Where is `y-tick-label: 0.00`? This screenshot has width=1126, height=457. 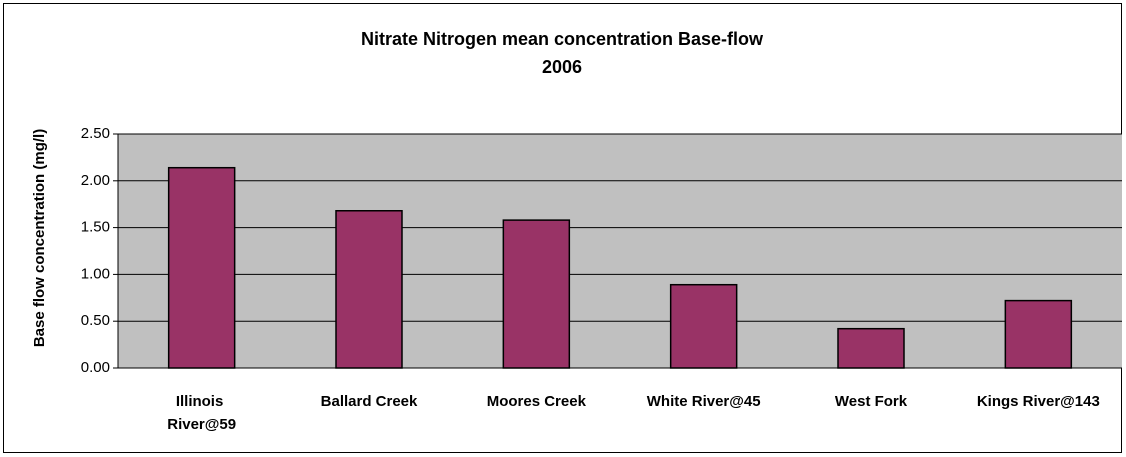
y-tick-label: 0.00 is located at coordinates (95, 367).